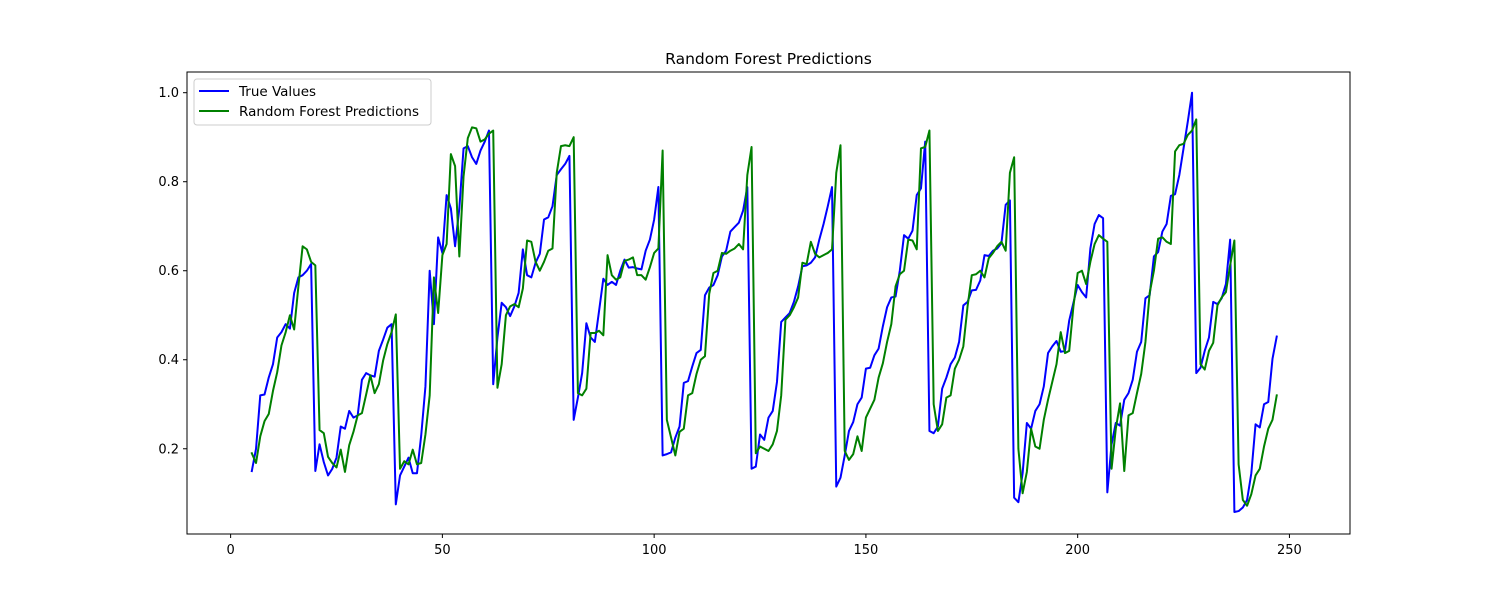 The width and height of the screenshot is (1500, 600). What do you see at coordinates (168, 93) in the screenshot?
I see `y-tick-label: 1.0` at bounding box center [168, 93].